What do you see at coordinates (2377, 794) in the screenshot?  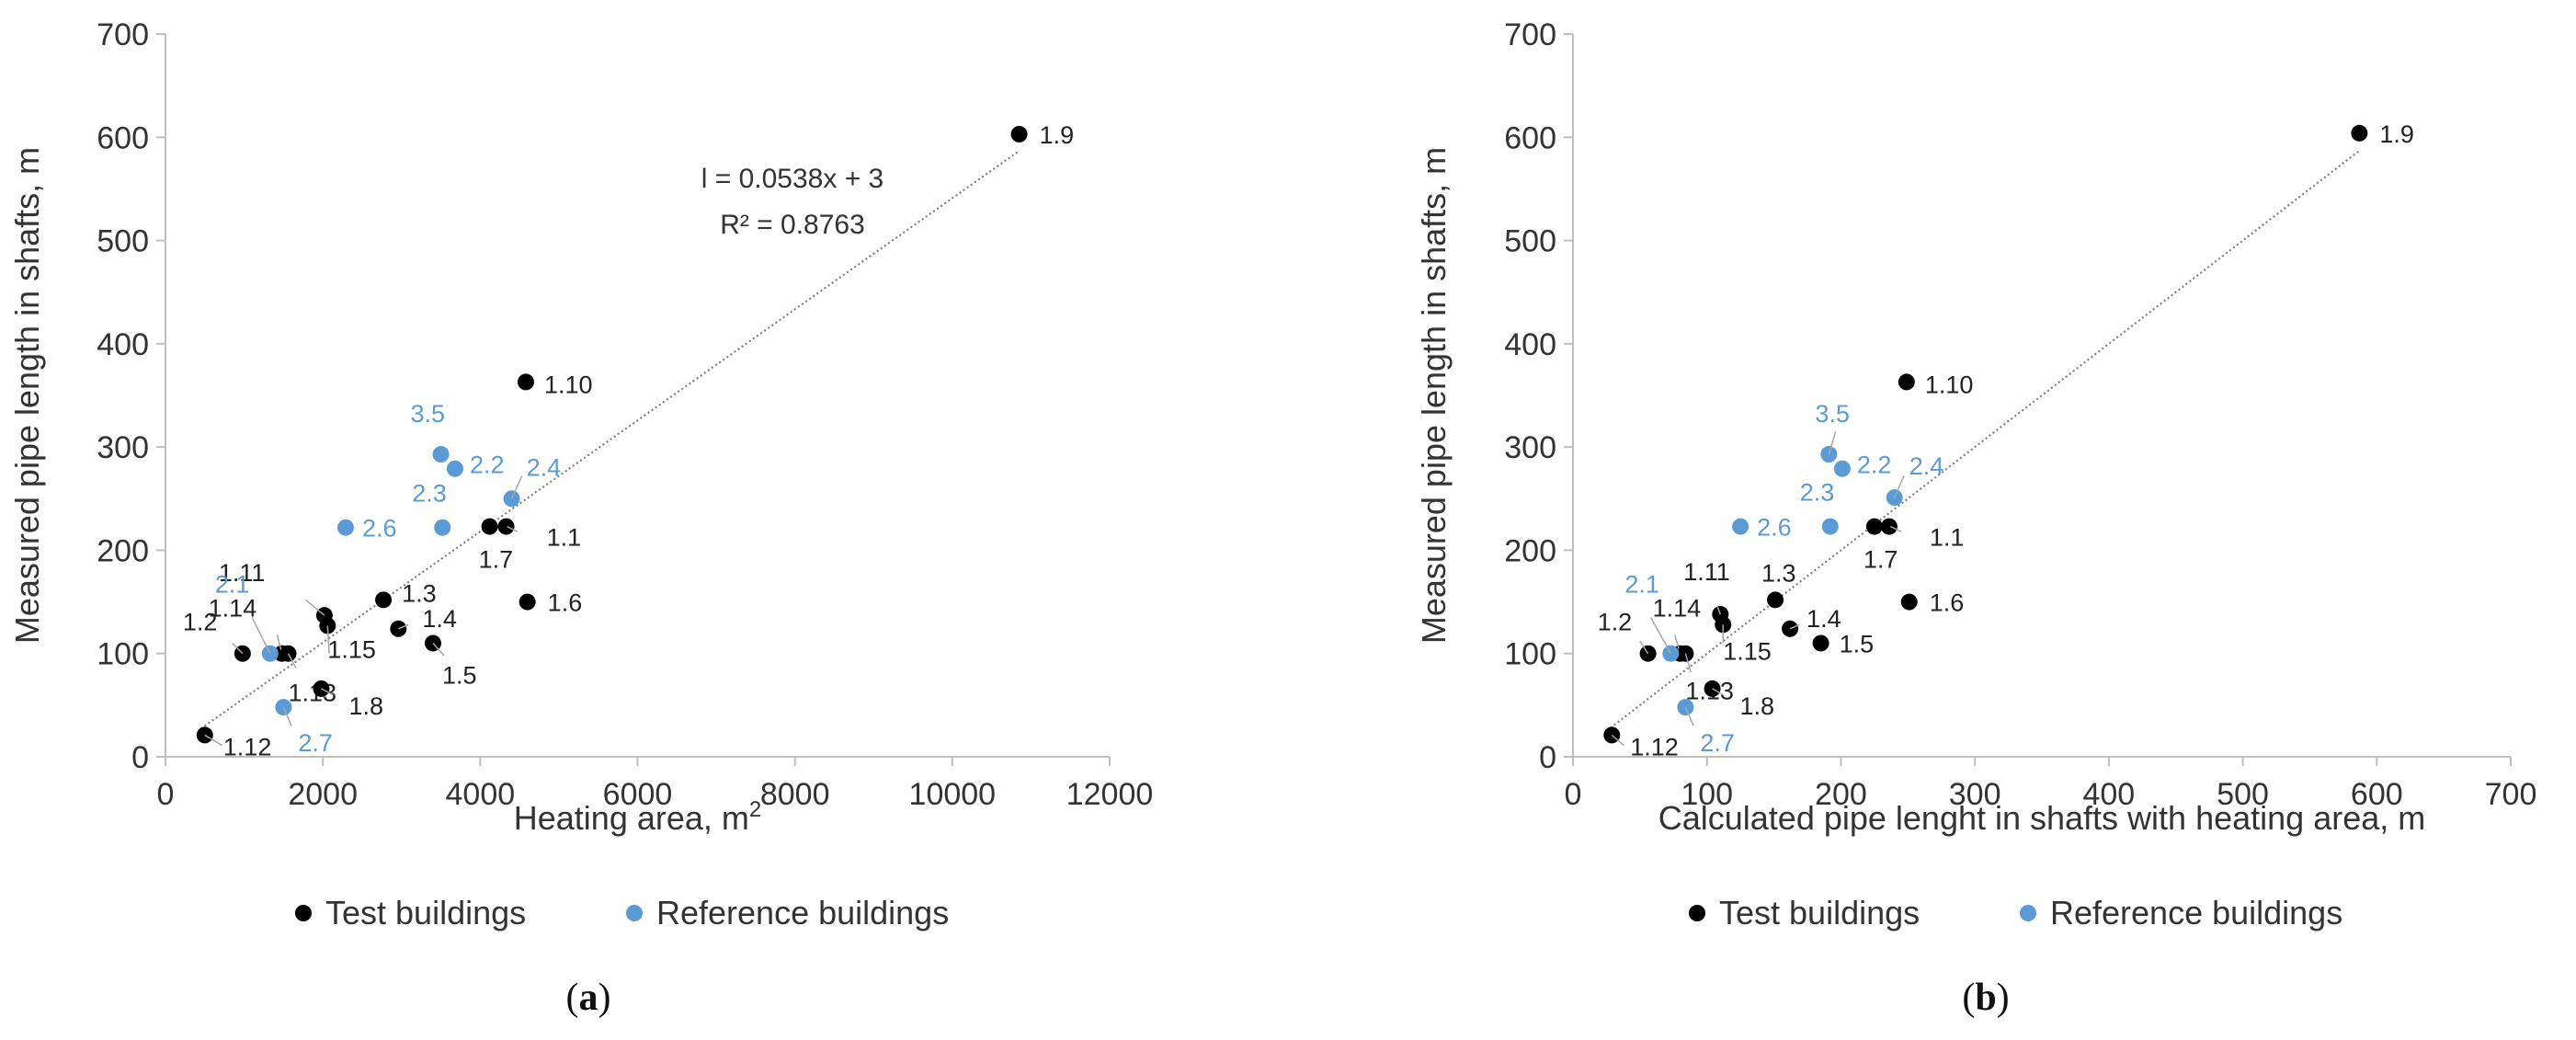 I see `x-tick-label: 600` at bounding box center [2377, 794].